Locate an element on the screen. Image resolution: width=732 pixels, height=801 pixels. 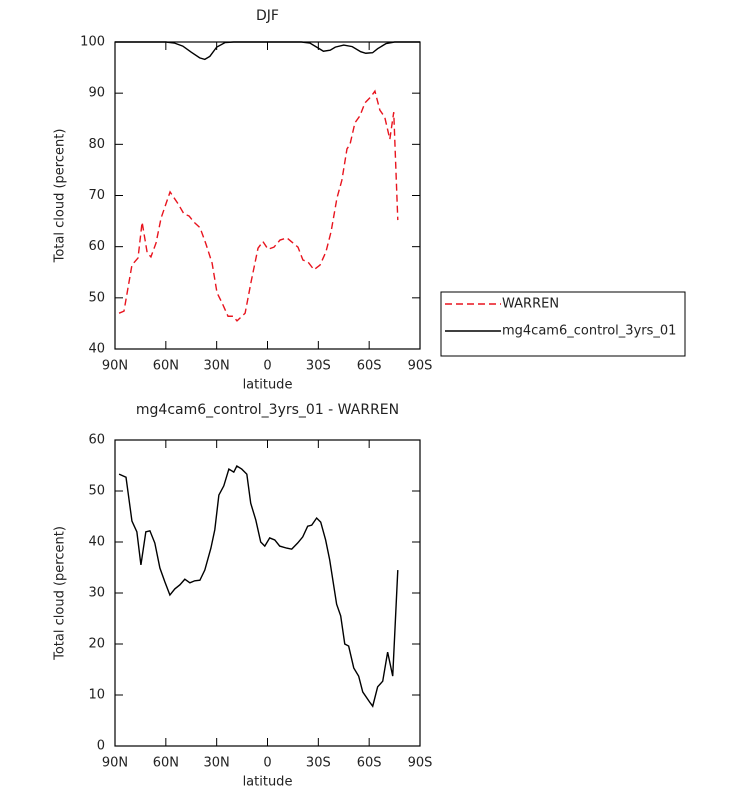
chart-title: DJF is located at coordinates (267, 16).